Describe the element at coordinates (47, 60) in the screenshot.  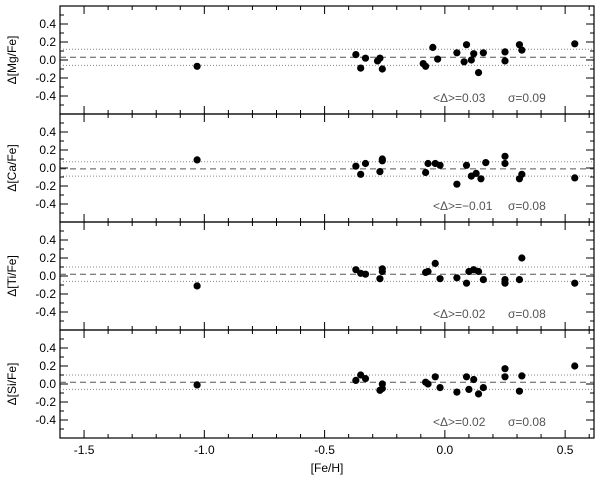
I see `y-tick-label-0-2: 0.0` at that location.